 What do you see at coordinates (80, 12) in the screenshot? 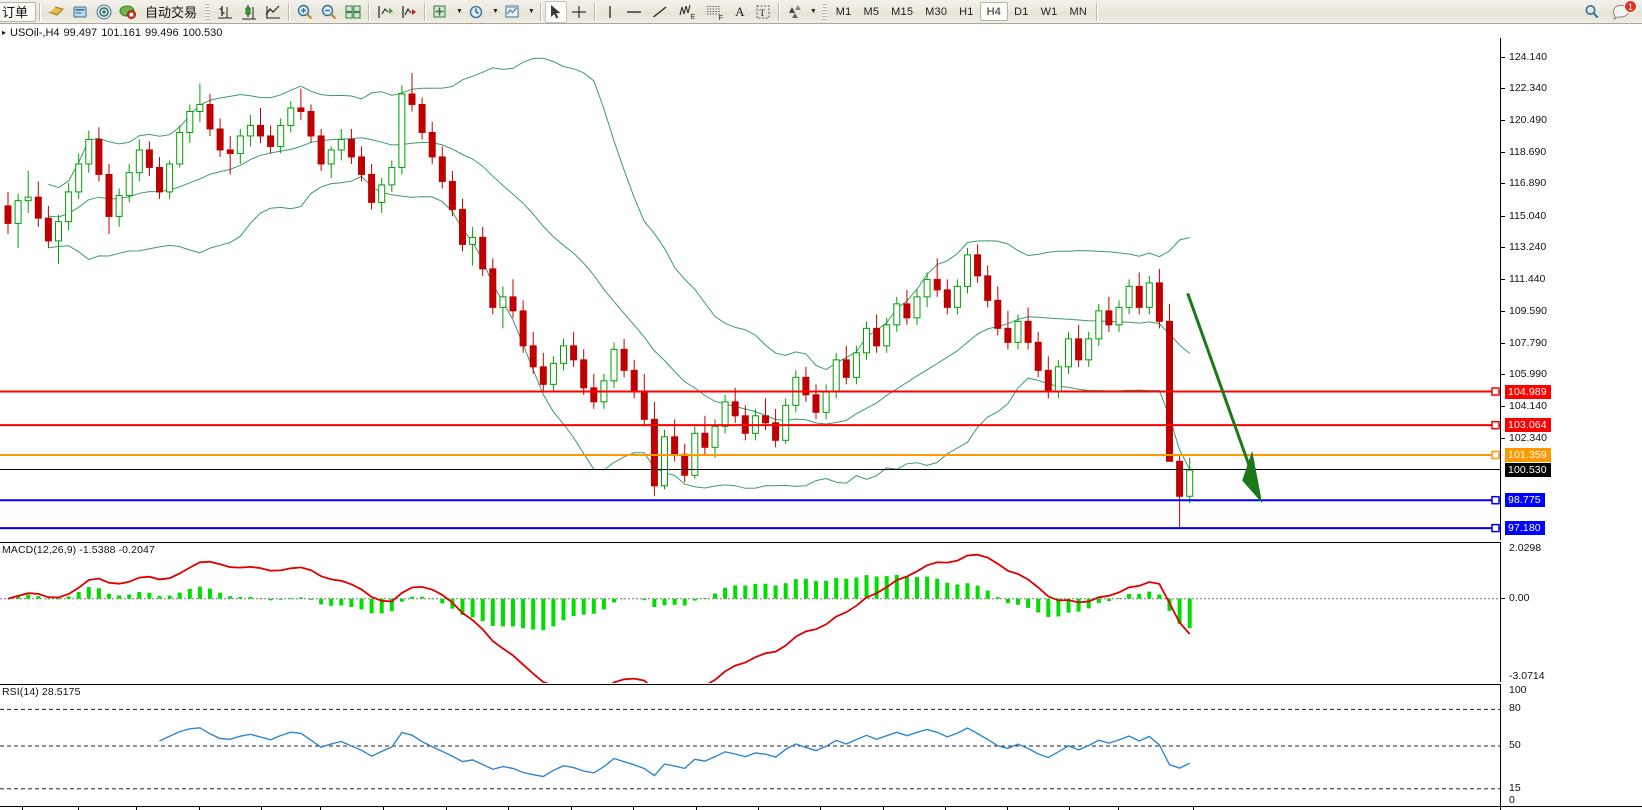
I see `data-window-icon` at bounding box center [80, 12].